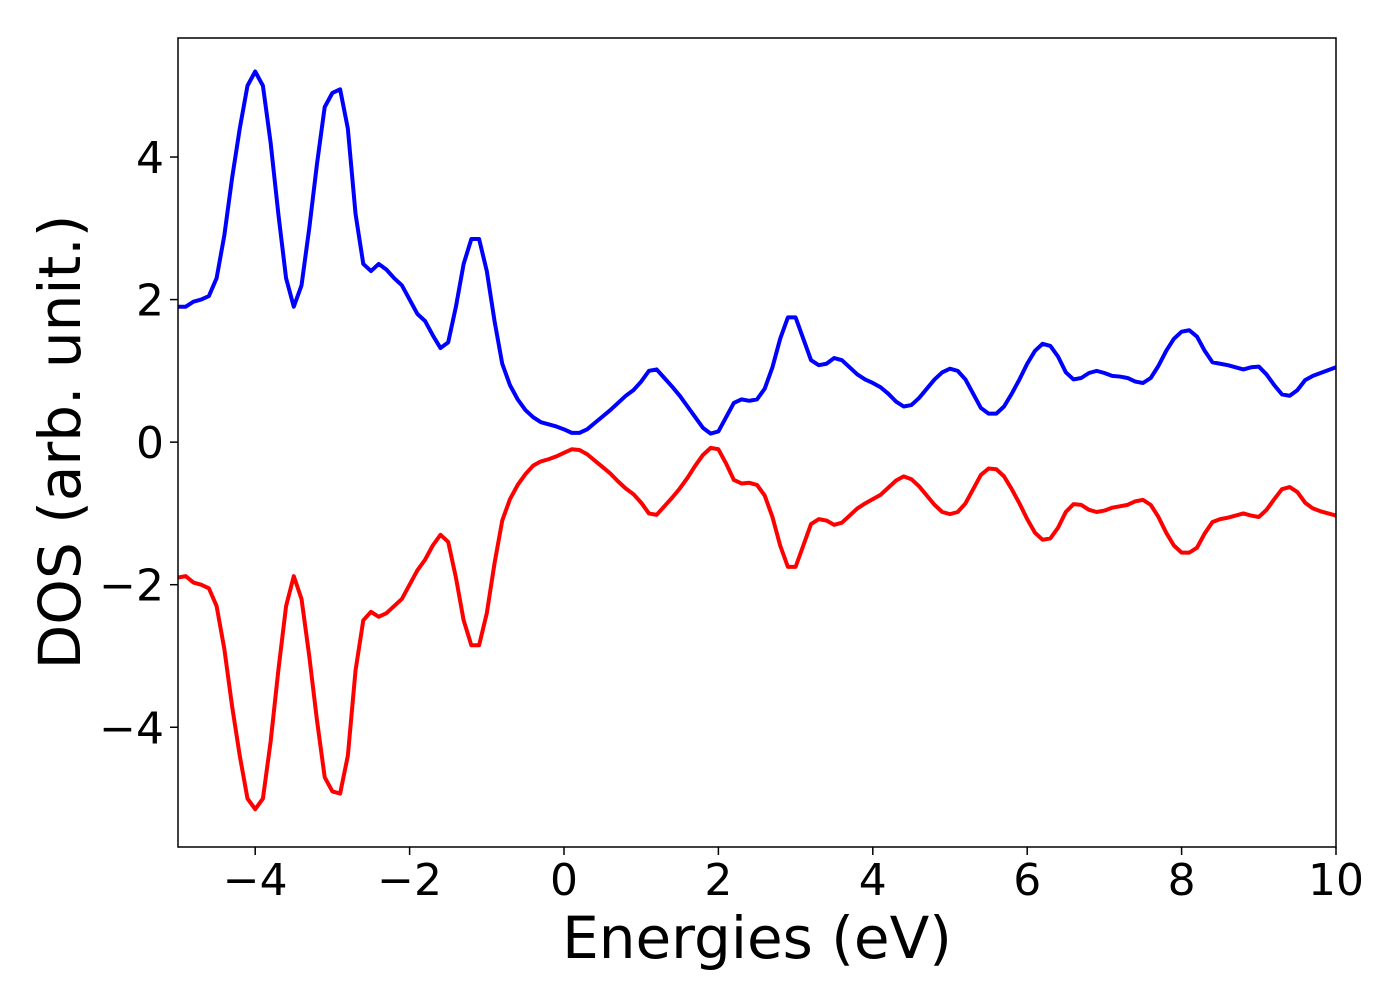  Describe the element at coordinates (150, 158) in the screenshot. I see `y-tick-label: 4` at that location.